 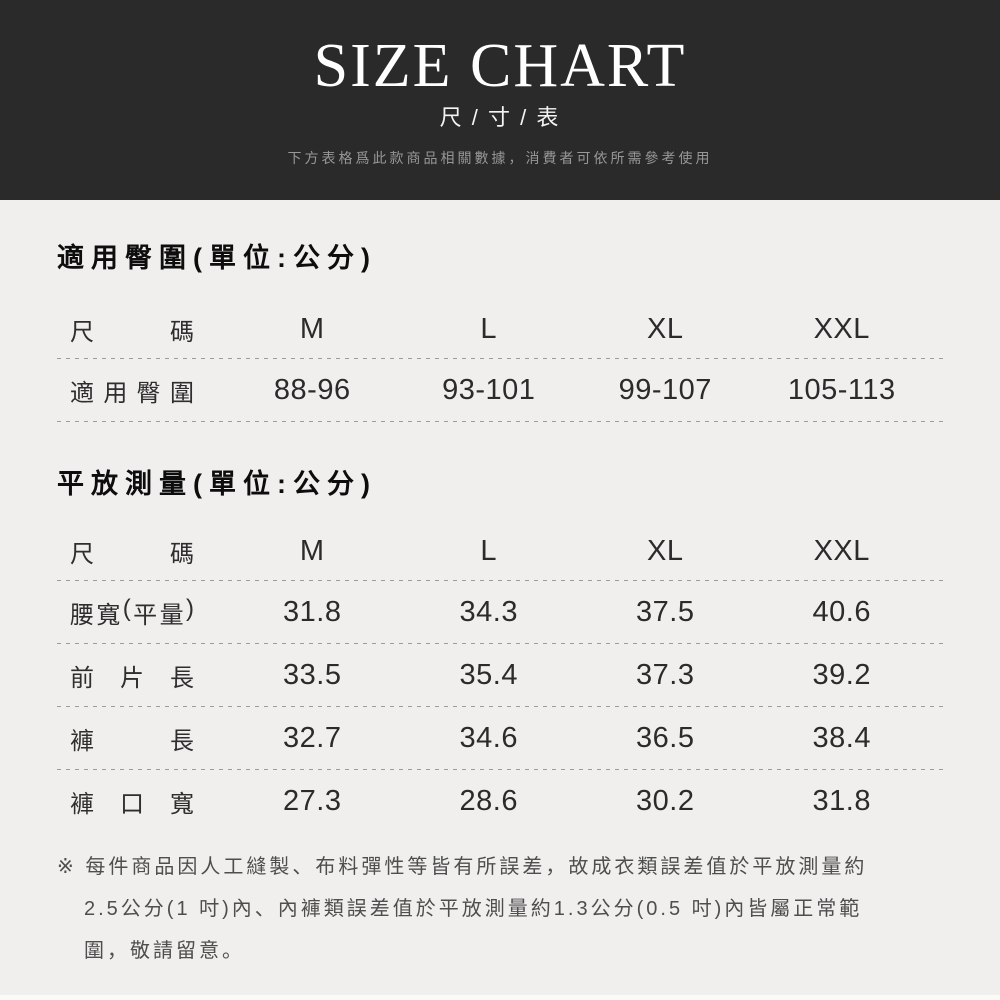 What do you see at coordinates (312, 737) in the screenshot?
I see `cell-value: 32.7` at bounding box center [312, 737].